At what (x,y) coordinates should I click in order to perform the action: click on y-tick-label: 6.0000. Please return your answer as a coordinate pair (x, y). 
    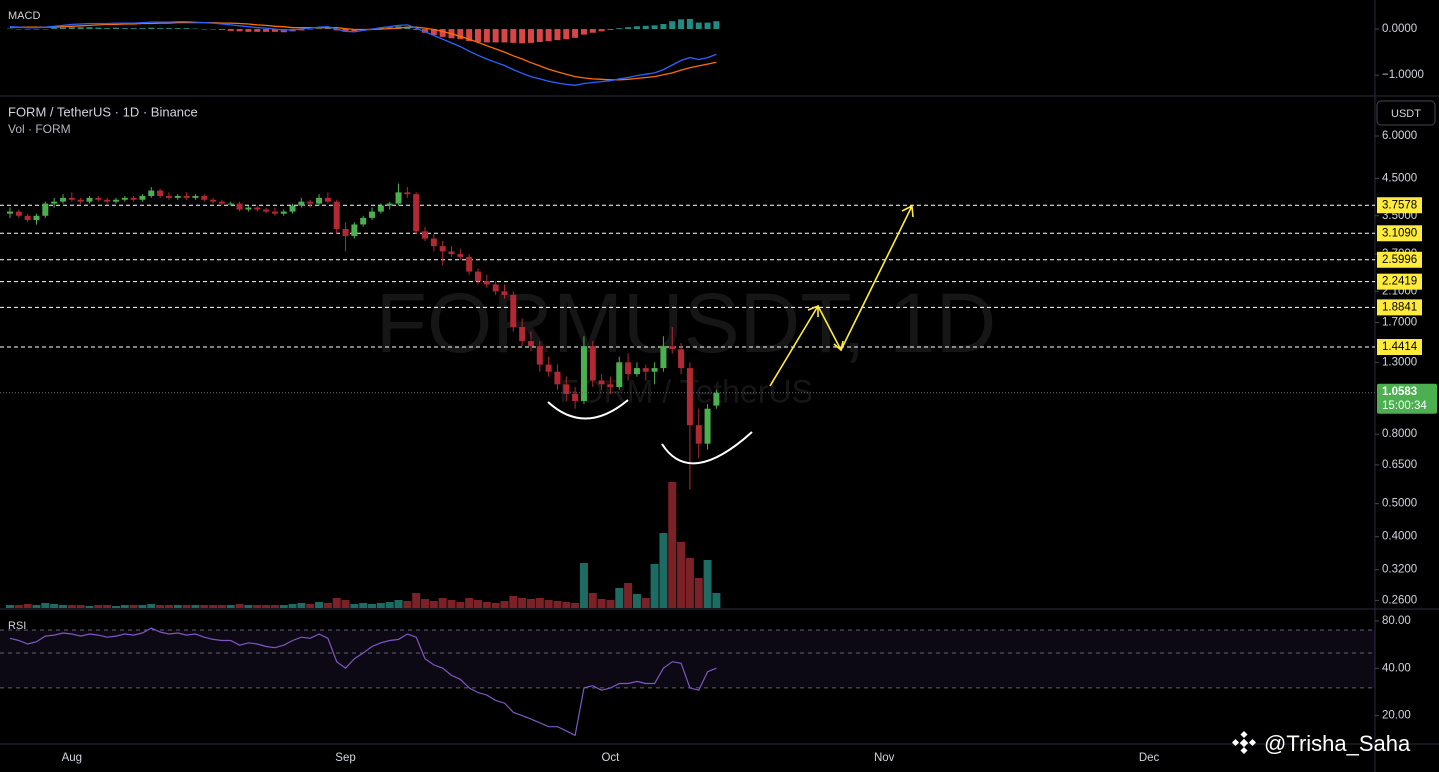
    Looking at the image, I should click on (1399, 136).